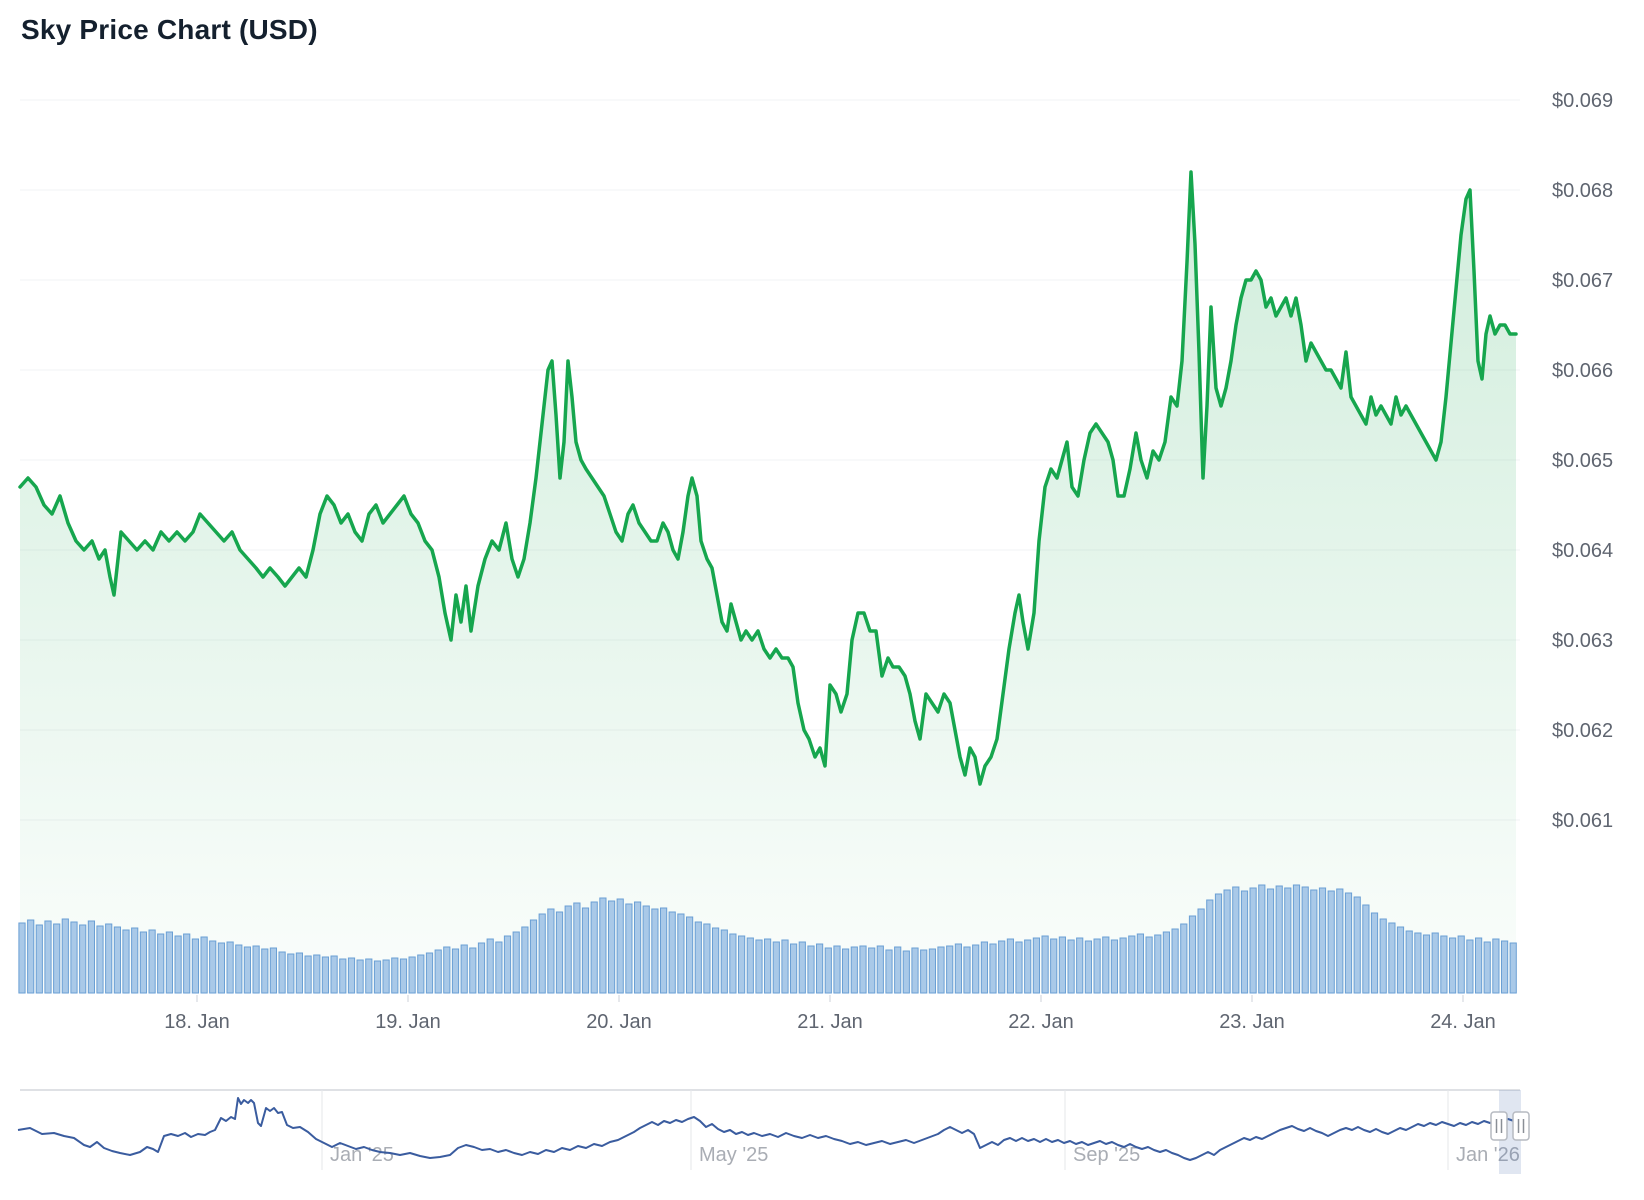 This screenshot has height=1200, width=1644. I want to click on navigator-line, so click(769, 1129).